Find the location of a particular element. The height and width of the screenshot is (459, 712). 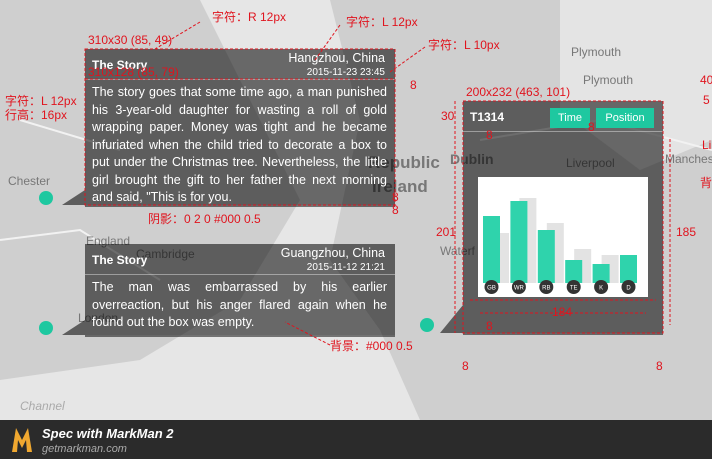

card-place: Guangzhou, China is located at coordinates (332, 253).